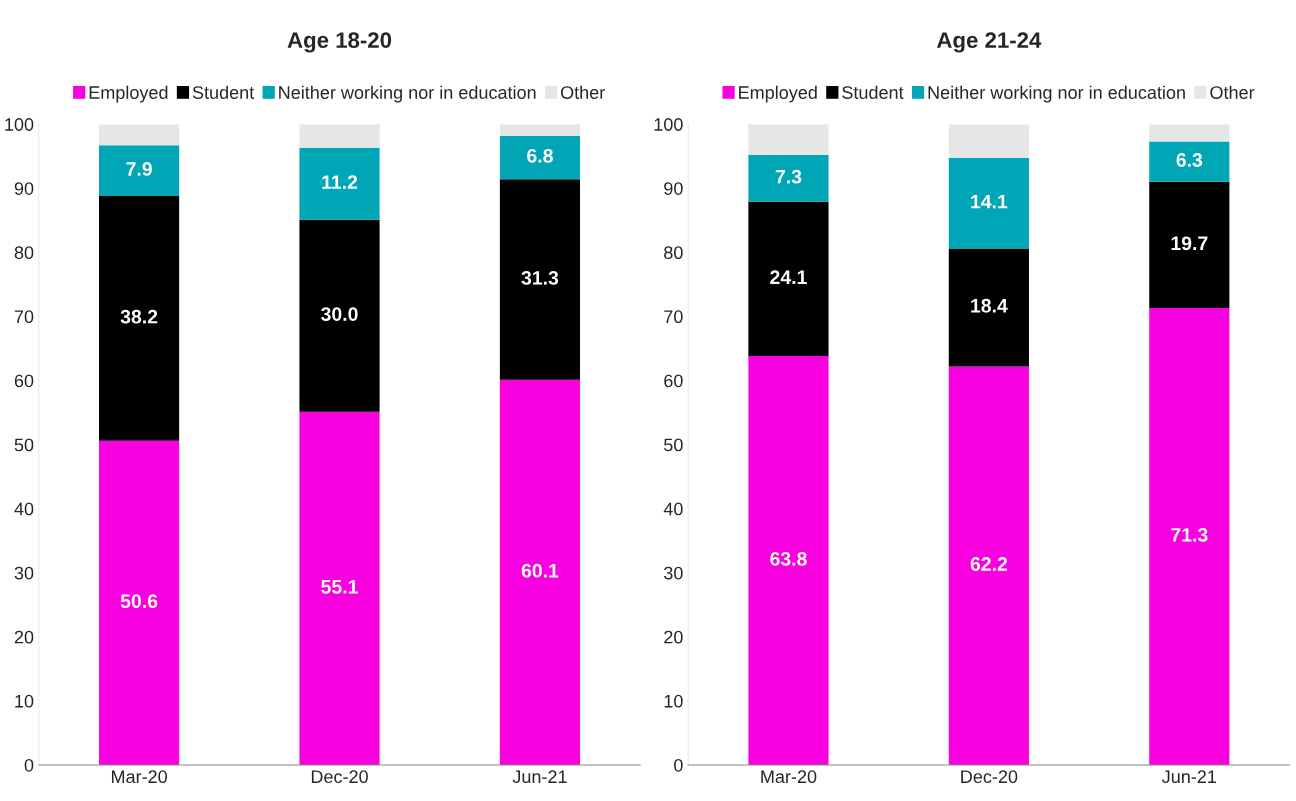 The height and width of the screenshot is (801, 1296). I want to click on data-label: 6.8, so click(540, 155).